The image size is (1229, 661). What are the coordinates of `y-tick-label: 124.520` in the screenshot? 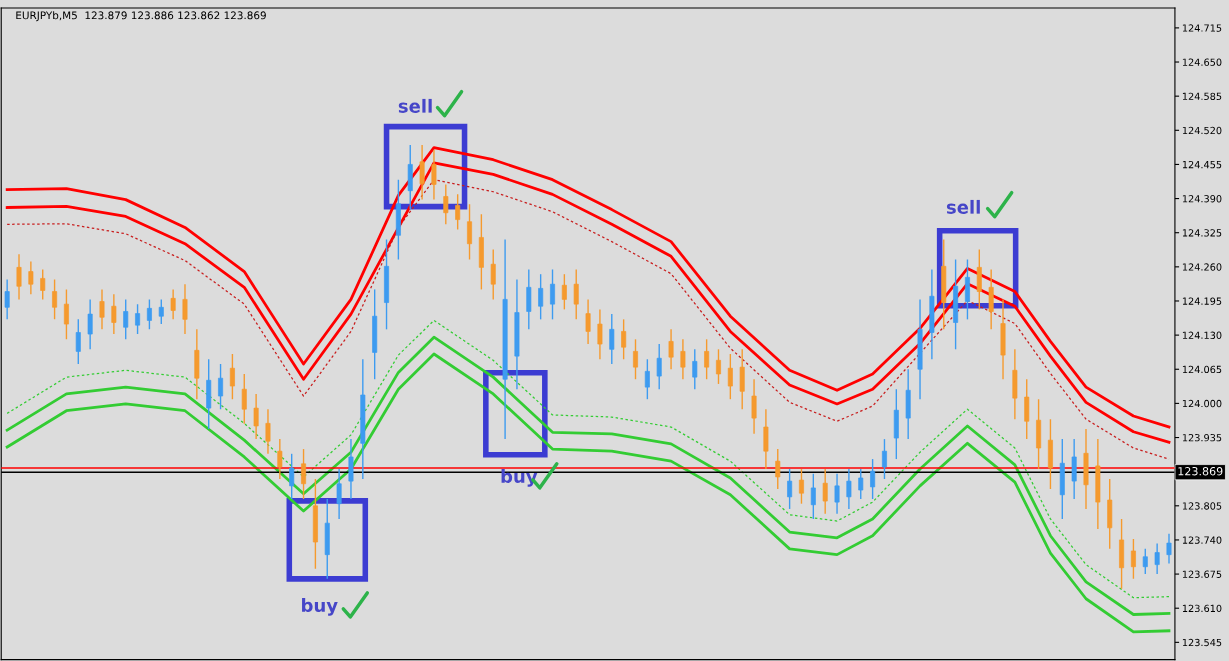 It's located at (1202, 130).